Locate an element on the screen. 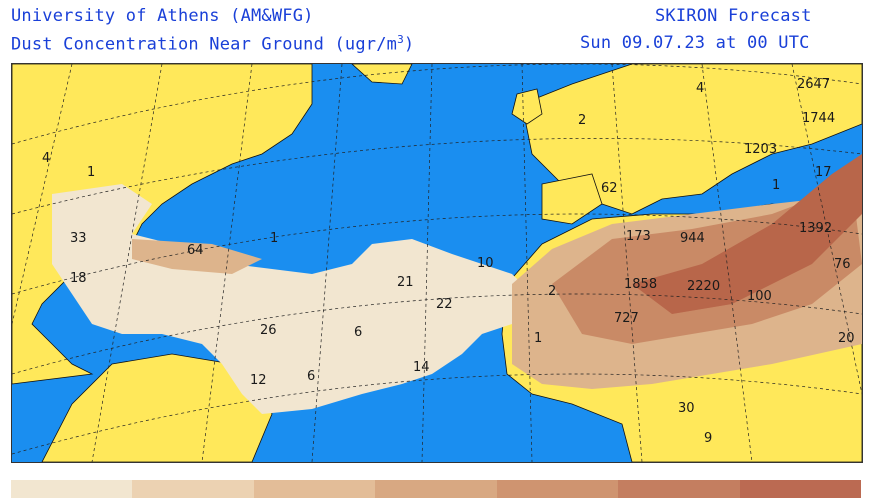  org-title: University of Athens (AM&WFG) is located at coordinates (162, 16).